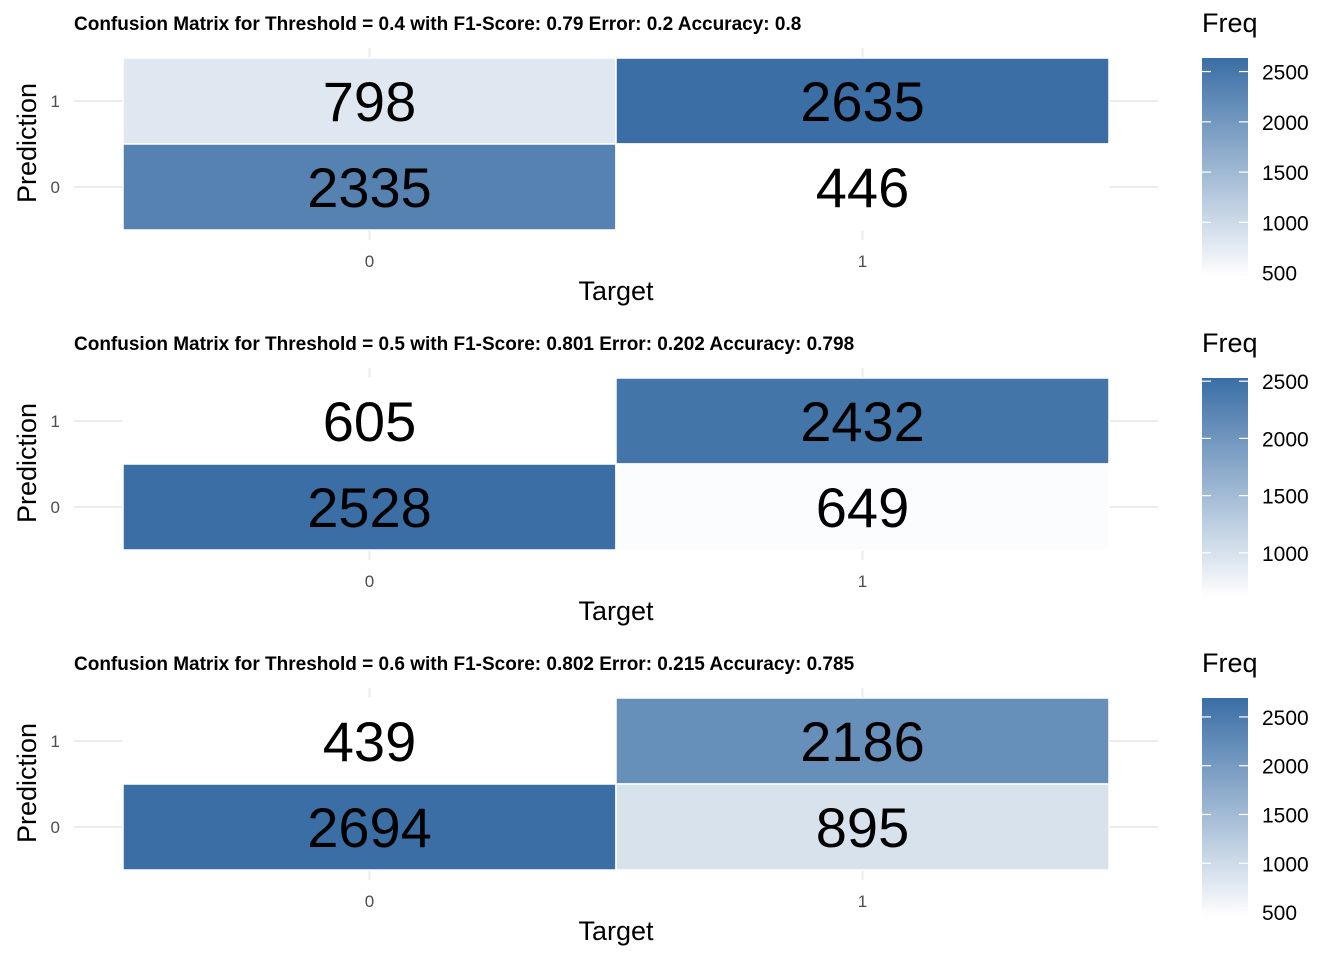 This screenshot has width=1344, height=960. I want to click on cell-value-label: 798, so click(369, 101).